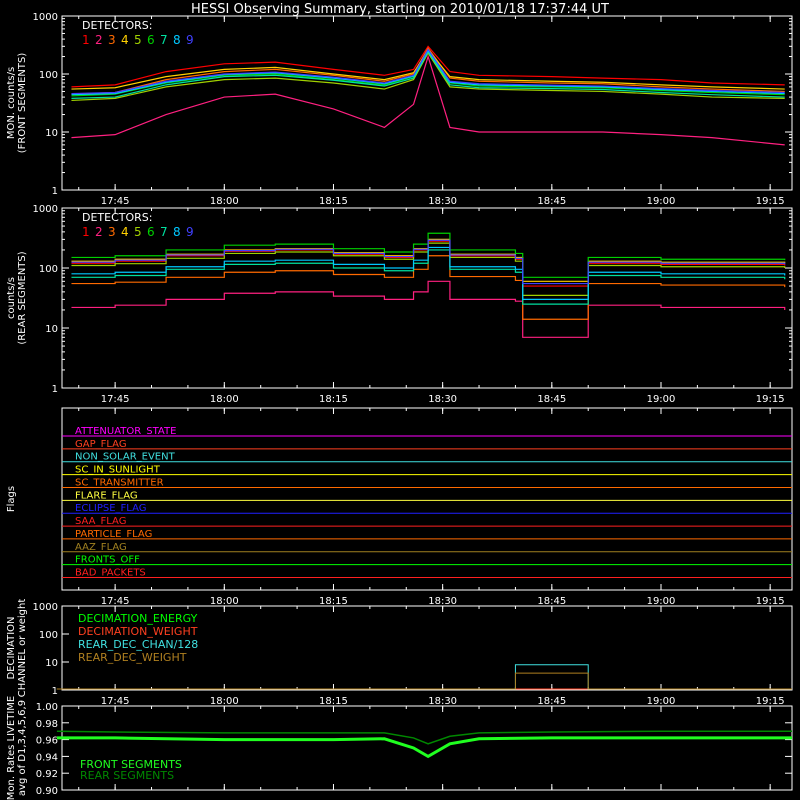  I want to click on livetime-panel-frame, so click(427, 748).